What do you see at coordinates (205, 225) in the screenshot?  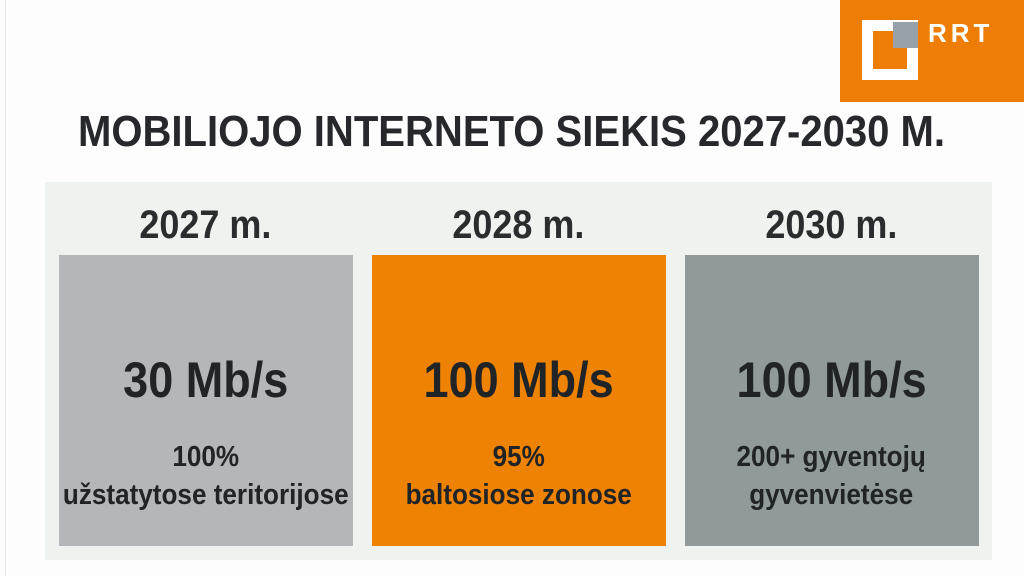 I see `year-label-2027: 2027 m.` at bounding box center [205, 225].